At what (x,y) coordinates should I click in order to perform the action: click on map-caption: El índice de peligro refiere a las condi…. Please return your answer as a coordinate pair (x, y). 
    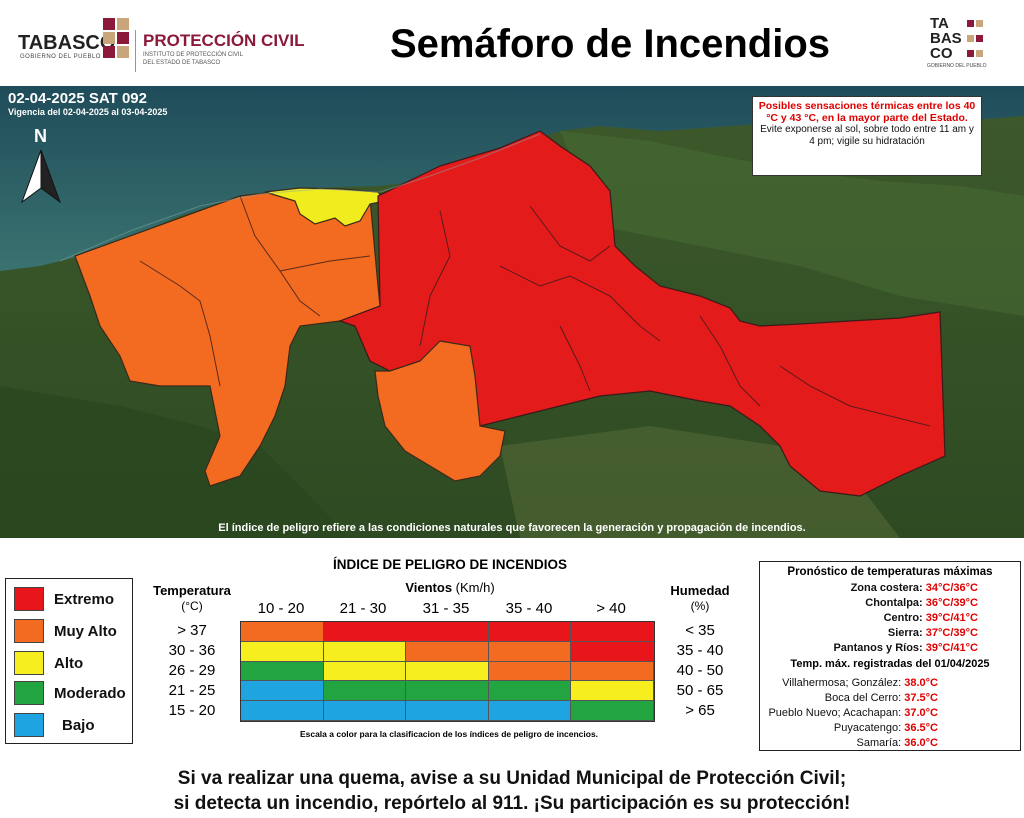
    Looking at the image, I should click on (512, 528).